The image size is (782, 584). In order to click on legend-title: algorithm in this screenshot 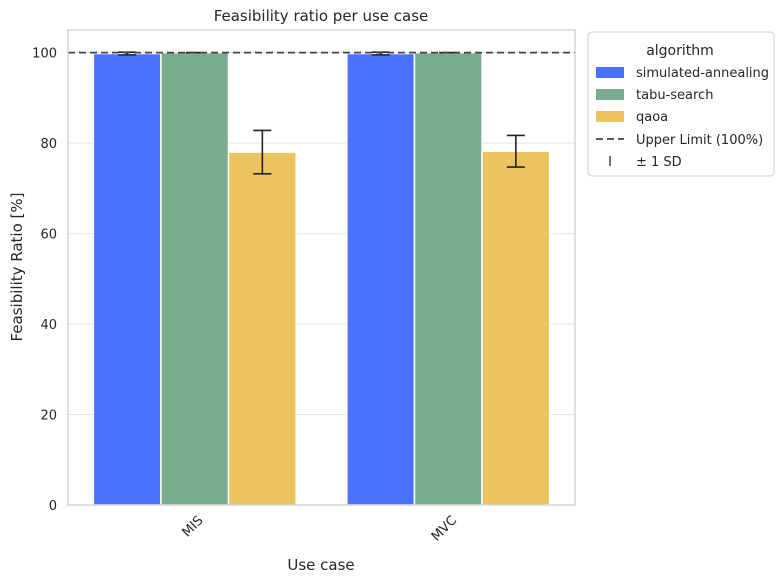, I will do `click(680, 51)`.